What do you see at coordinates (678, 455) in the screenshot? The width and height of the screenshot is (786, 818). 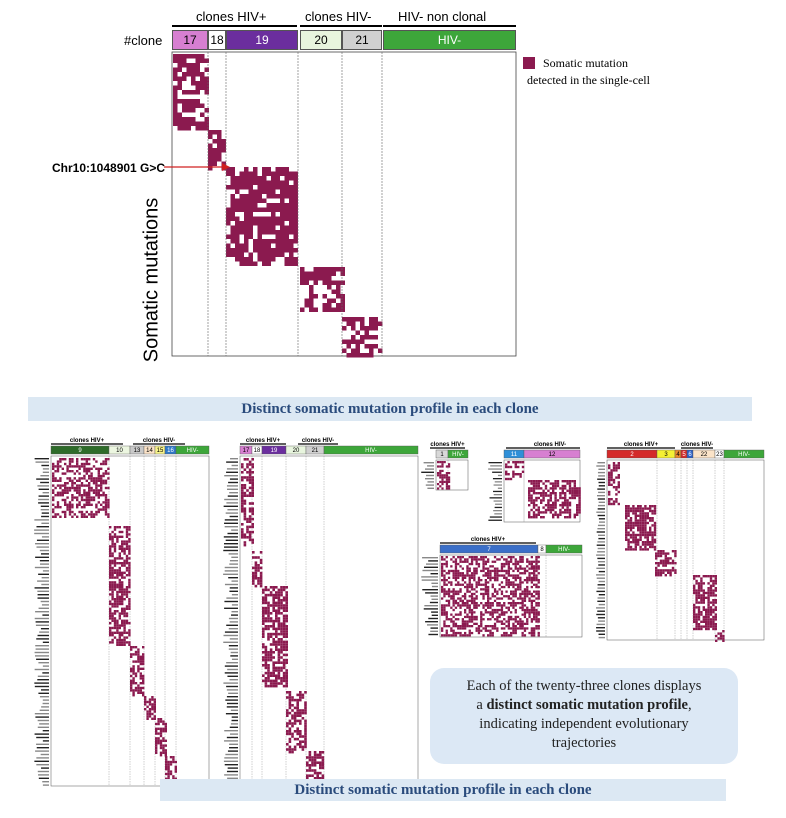 I see `panel-clone-label: 4` at bounding box center [678, 455].